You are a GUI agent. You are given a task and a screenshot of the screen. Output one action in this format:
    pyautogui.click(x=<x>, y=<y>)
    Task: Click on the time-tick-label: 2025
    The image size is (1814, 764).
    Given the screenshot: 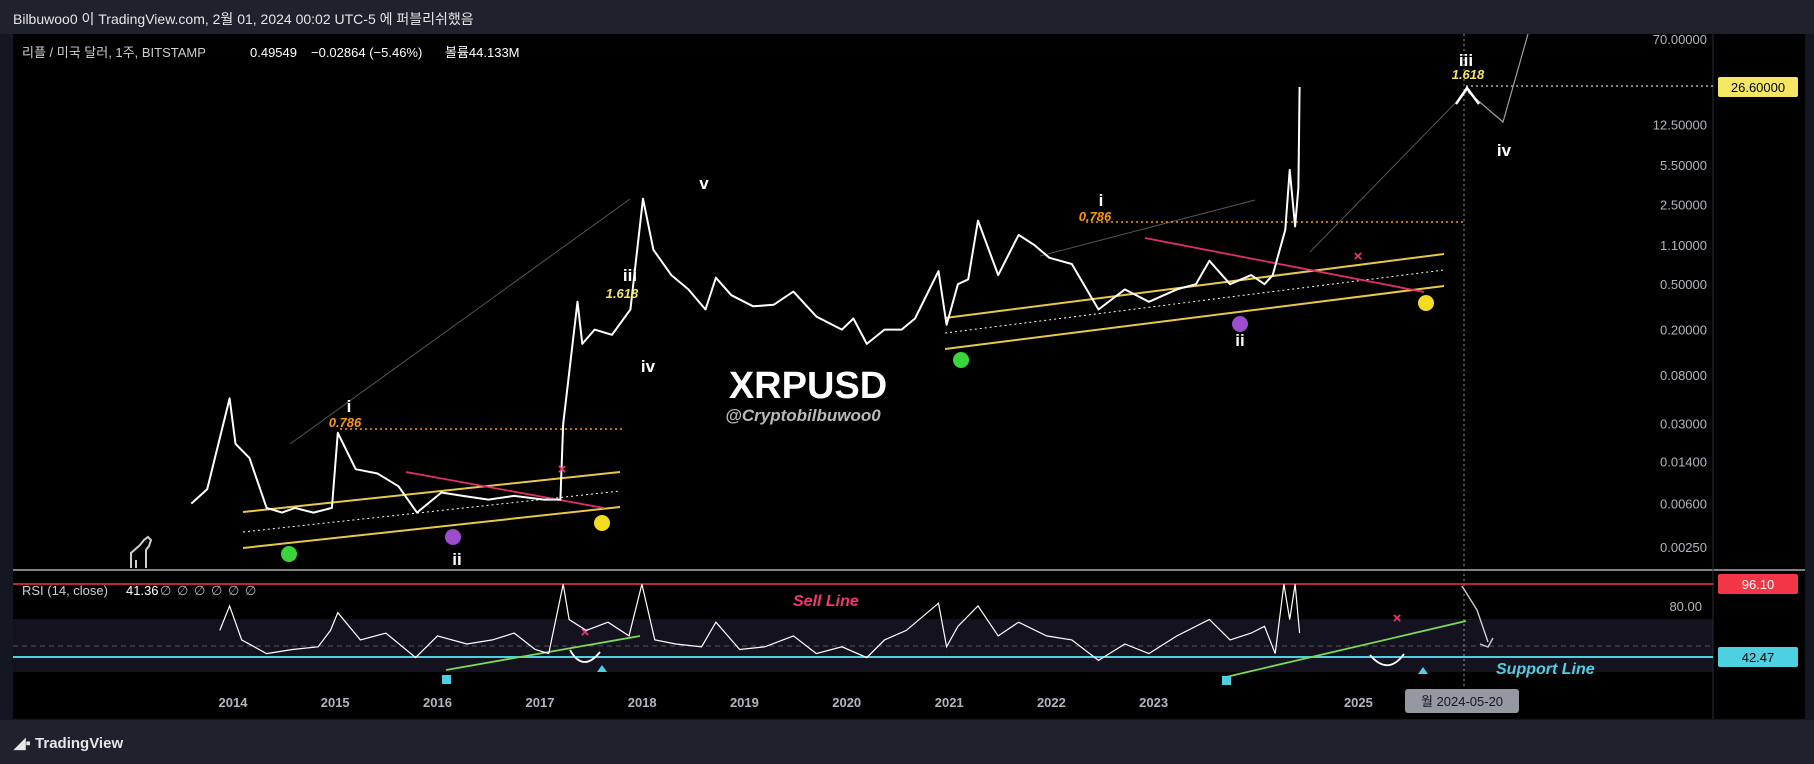 What is the action you would take?
    pyautogui.click(x=1358, y=702)
    